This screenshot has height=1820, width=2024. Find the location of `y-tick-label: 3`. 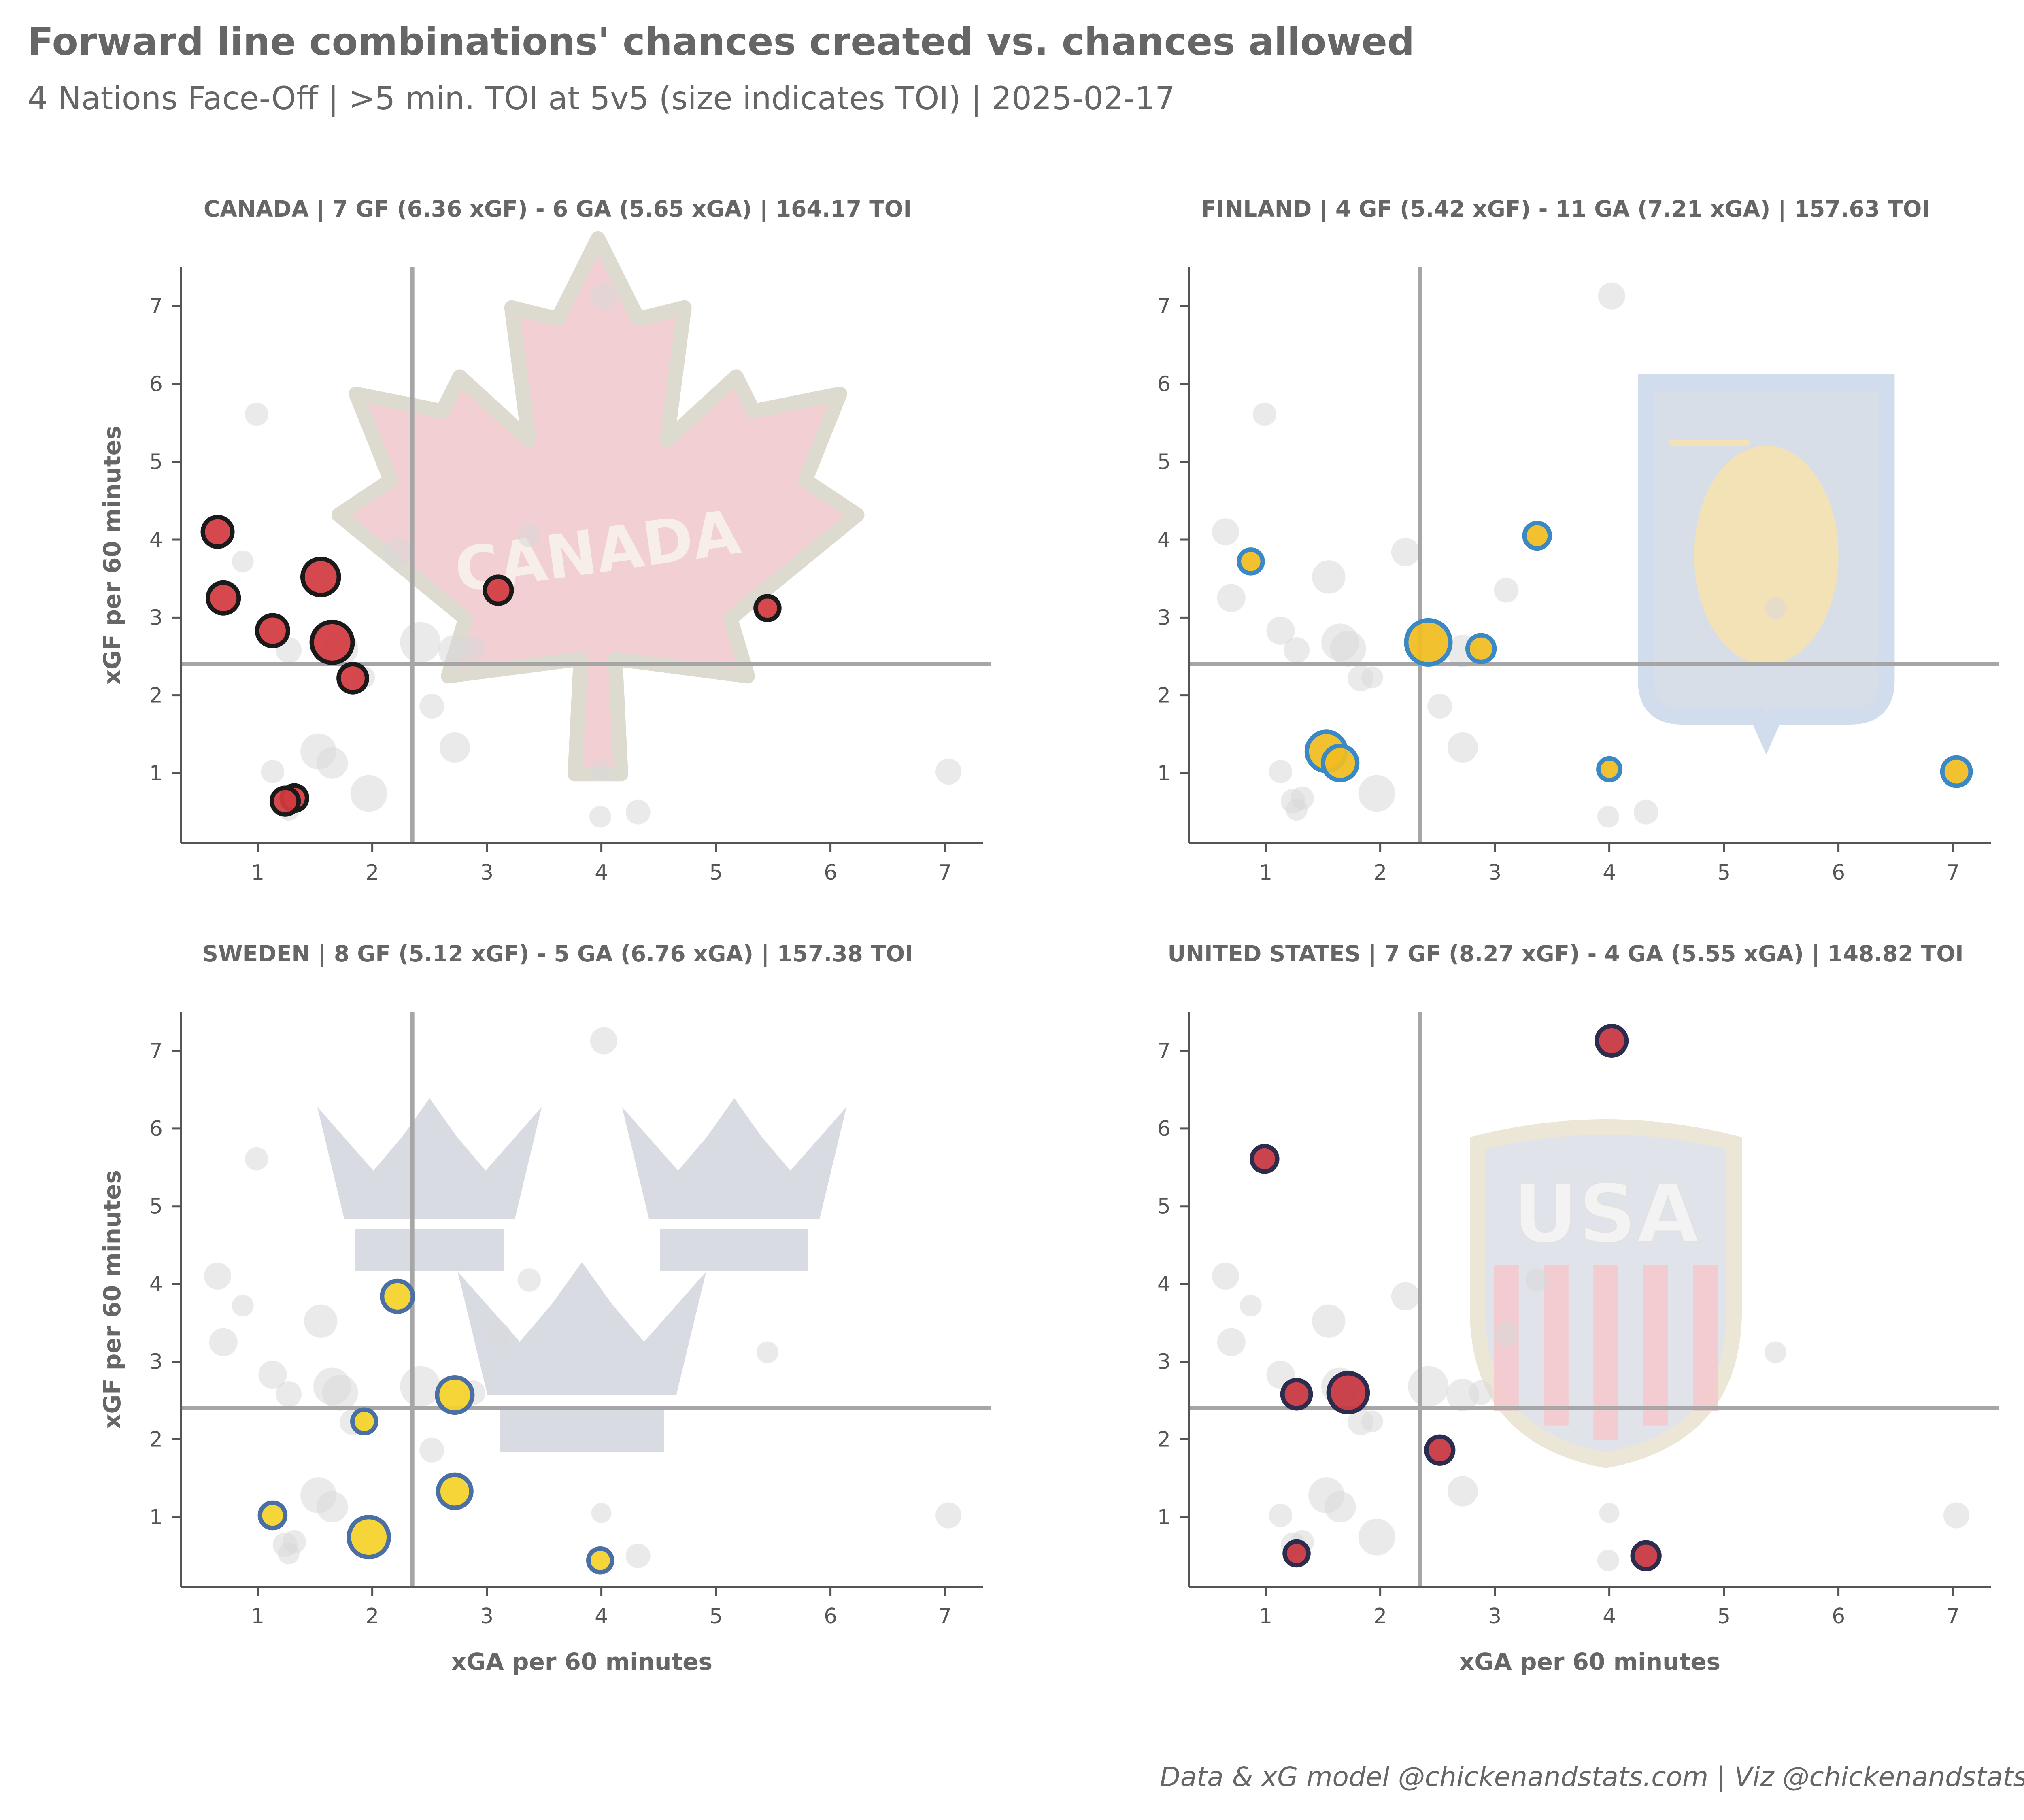

y-tick-label: 3 is located at coordinates (156, 618).